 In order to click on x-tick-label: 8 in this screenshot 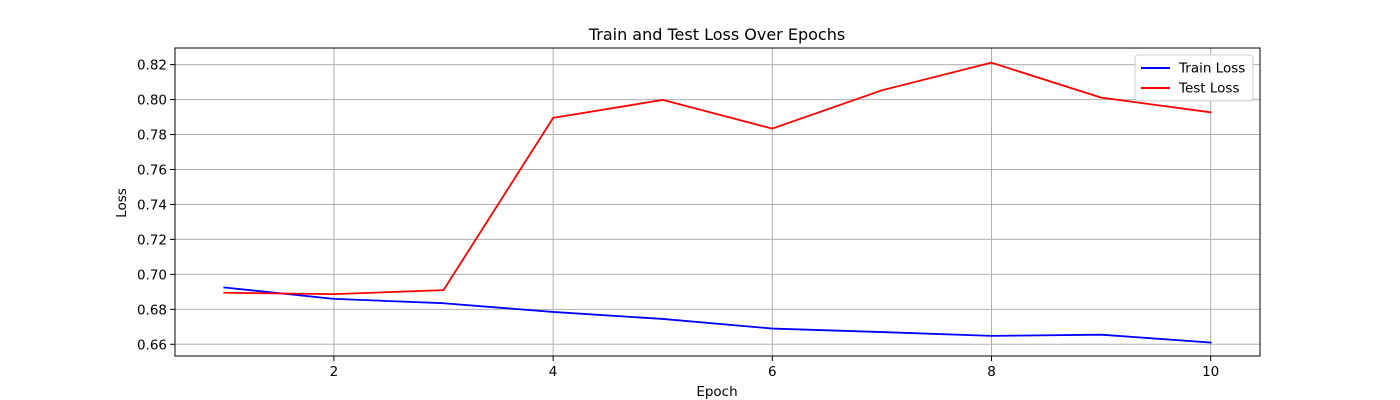, I will do `click(991, 372)`.